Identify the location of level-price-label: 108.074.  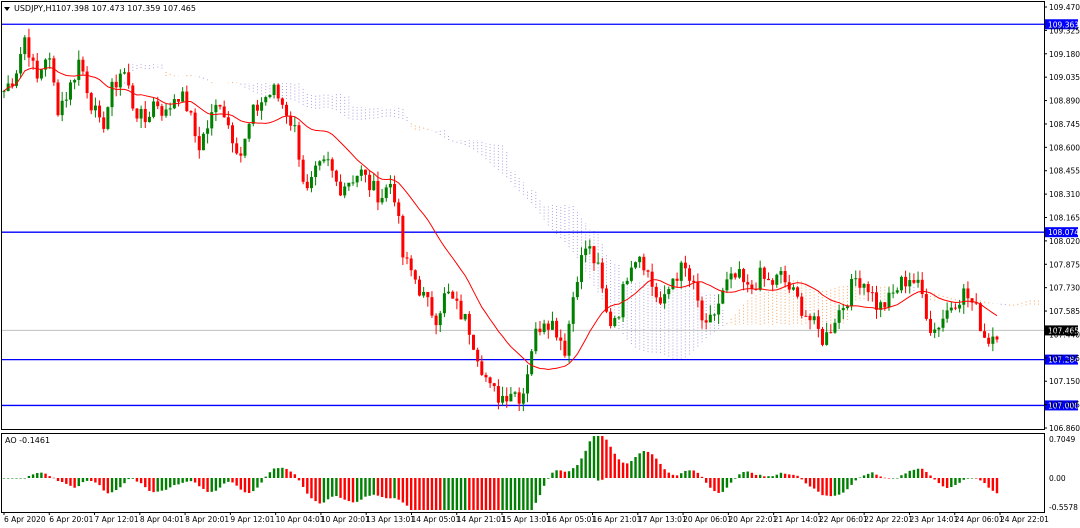
(1063, 232).